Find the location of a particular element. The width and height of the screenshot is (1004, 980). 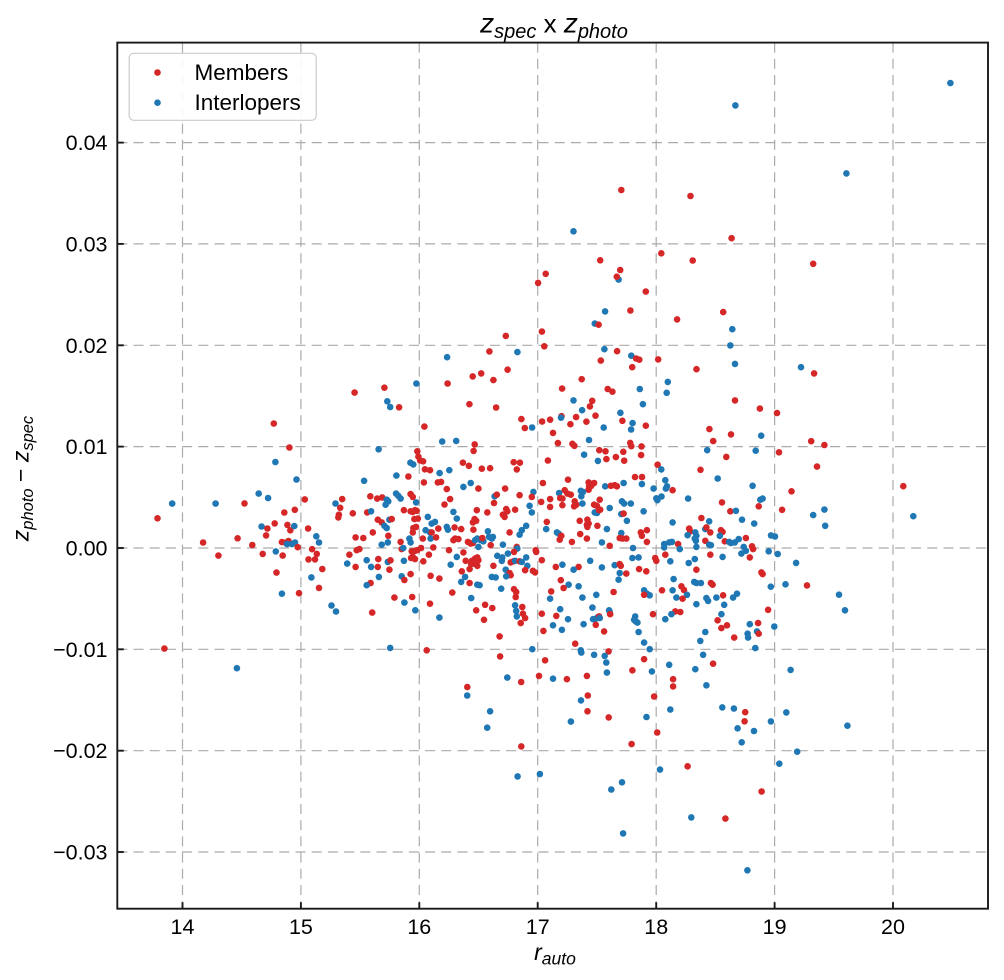

svg-text: 0.04 is located at coordinates (87, 143).